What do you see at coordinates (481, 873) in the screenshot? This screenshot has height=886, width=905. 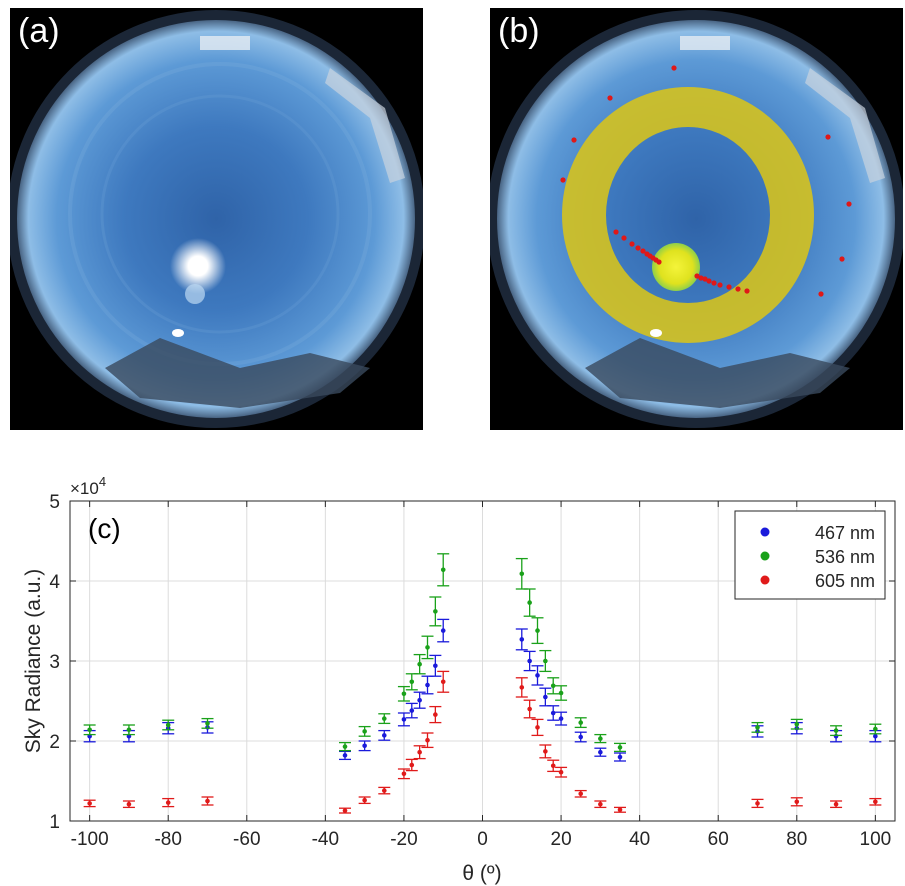 I see `x-axis-title: θ (º)` at bounding box center [481, 873].